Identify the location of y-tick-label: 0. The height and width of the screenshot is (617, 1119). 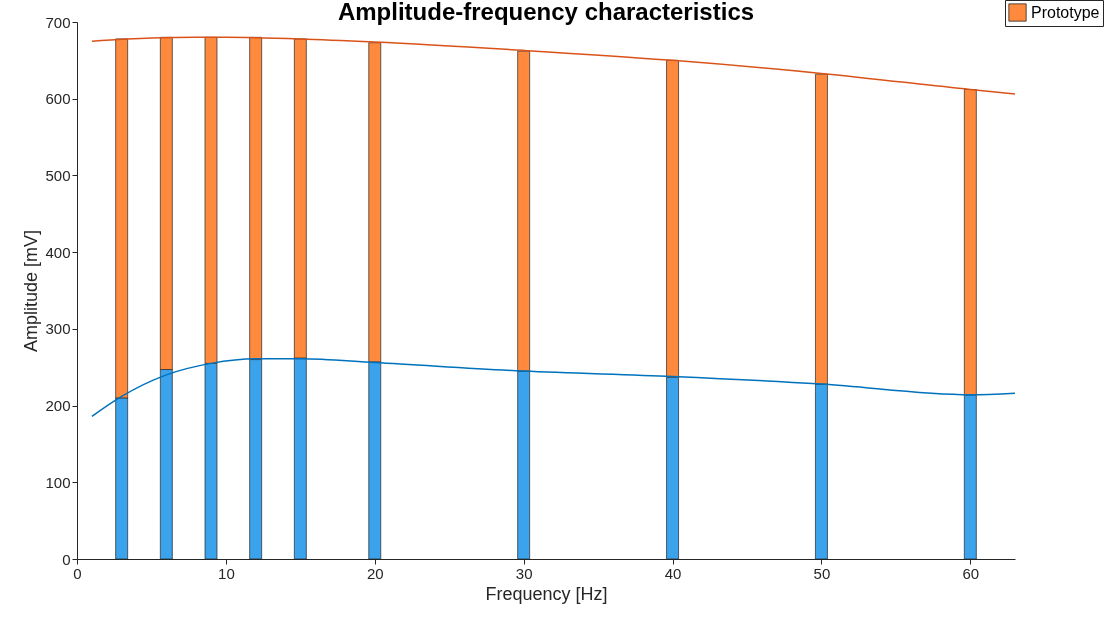
(66, 559).